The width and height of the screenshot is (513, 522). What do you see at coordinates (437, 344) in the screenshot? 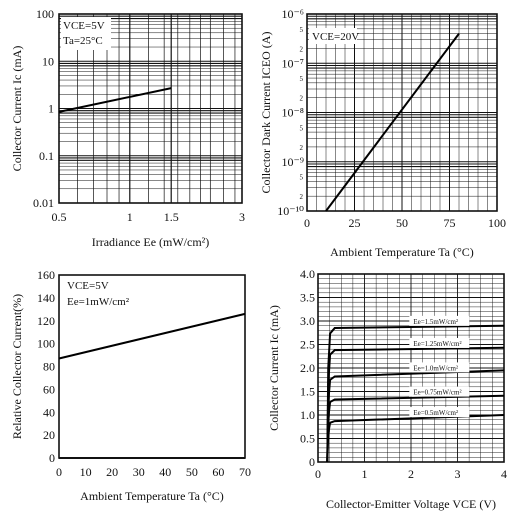
I see `series-label: Ee=1.25mW/cm²` at bounding box center [437, 344].